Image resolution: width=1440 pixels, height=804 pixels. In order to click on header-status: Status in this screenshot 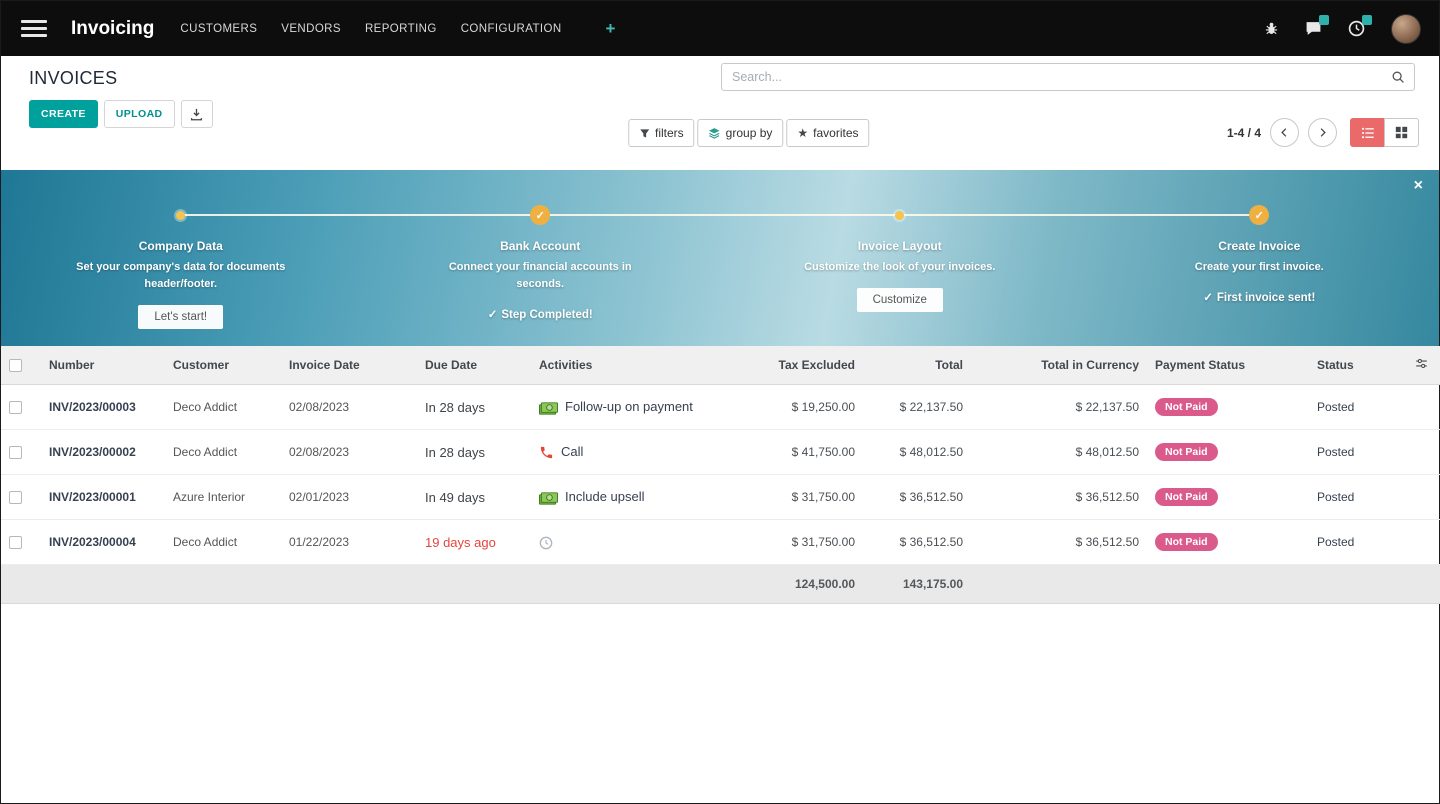, I will do `click(1355, 365)`.